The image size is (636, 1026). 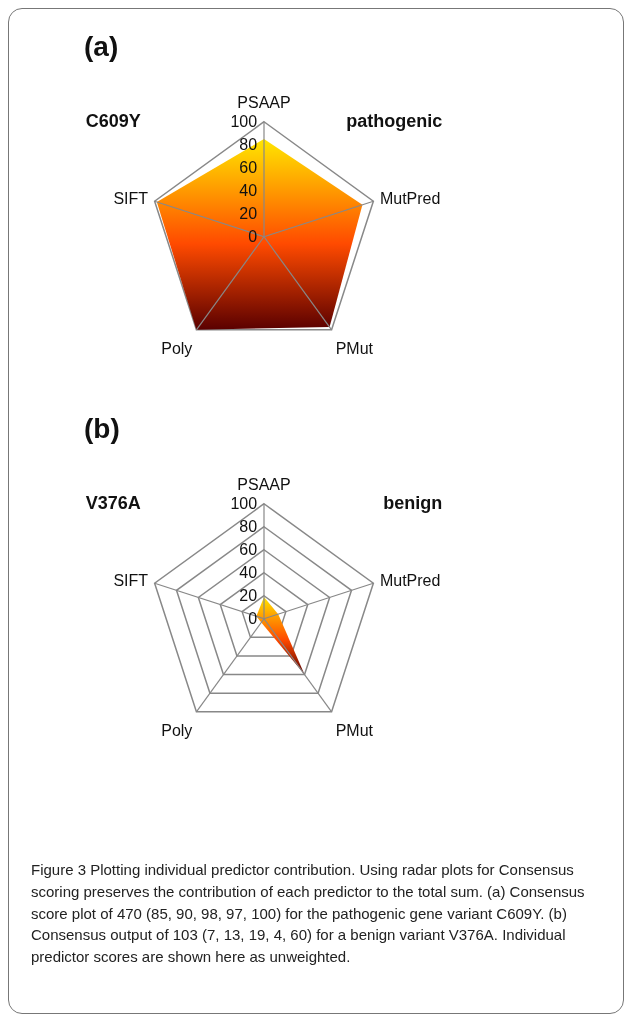 I want to click on text: benign, so click(x=413, y=502).